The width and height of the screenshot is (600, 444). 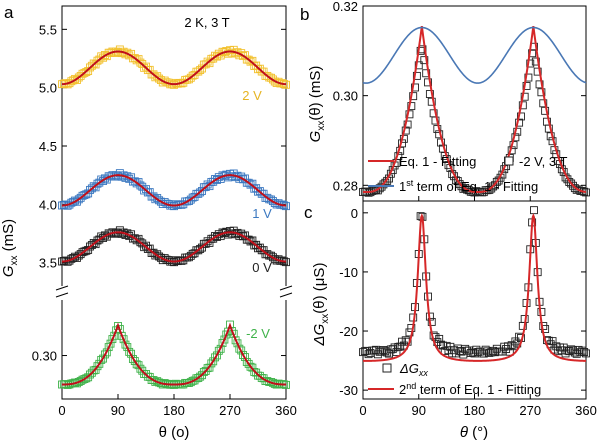 I want to click on legend-label-second-term: 2nd term of Eq. 1 - Fitting, so click(x=470, y=389).